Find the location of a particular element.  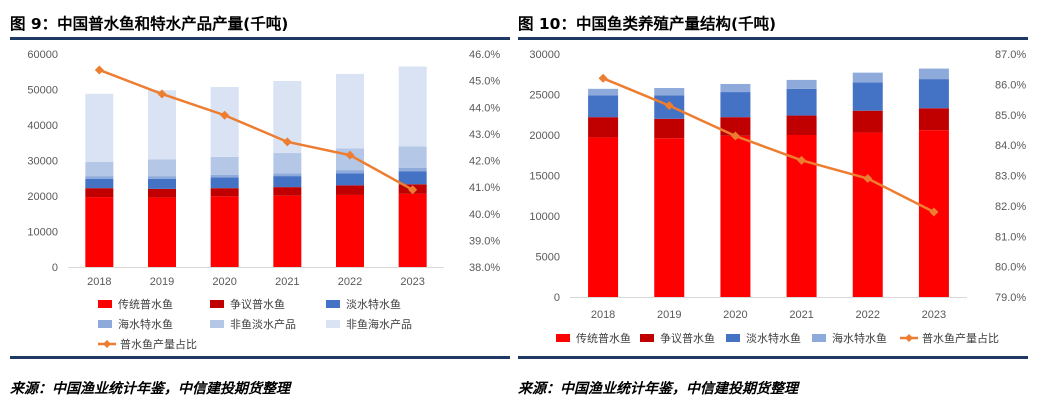

bar-1-2022 is located at coordinates (350, 230).